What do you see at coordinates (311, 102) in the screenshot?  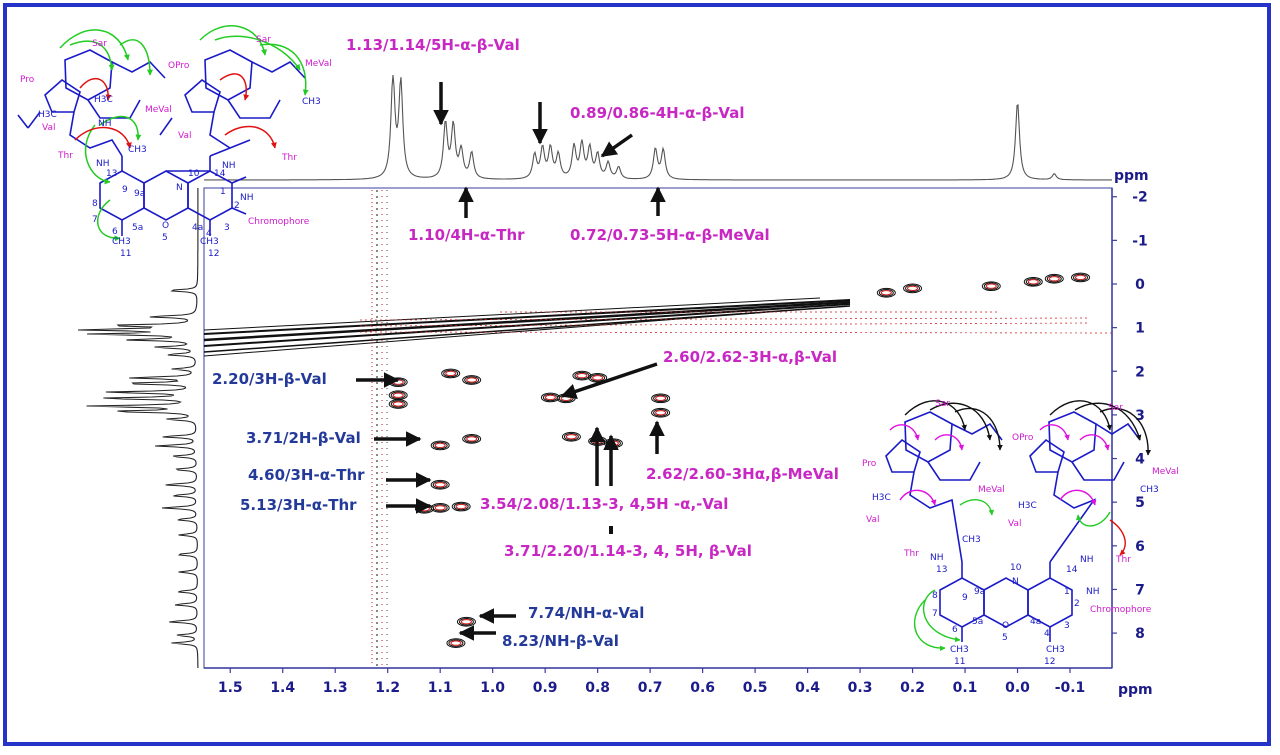 I see `label-ch3-4: CH3` at bounding box center [311, 102].